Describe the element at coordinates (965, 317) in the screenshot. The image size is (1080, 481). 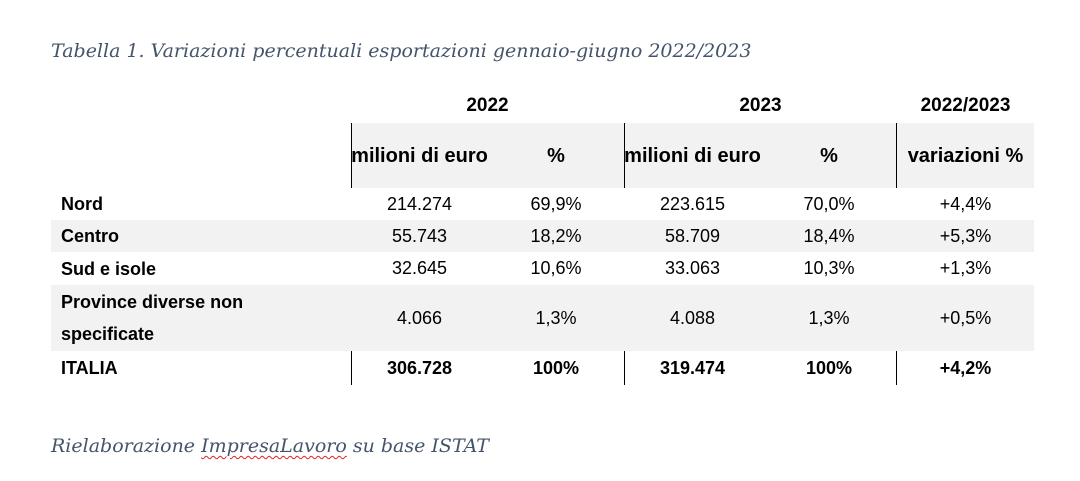
I see `cell-variation: +0,5%` at that location.